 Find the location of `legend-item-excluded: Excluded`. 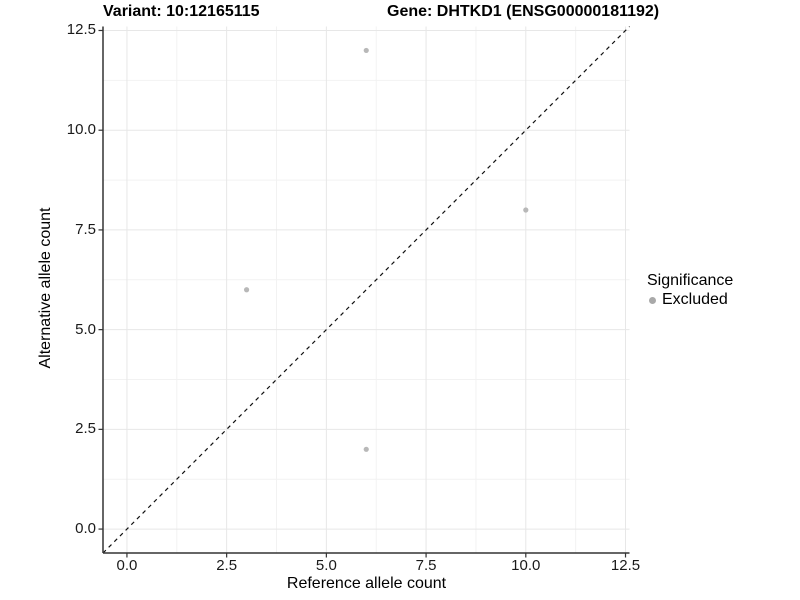

legend-item-excluded: Excluded is located at coordinates (690, 300).